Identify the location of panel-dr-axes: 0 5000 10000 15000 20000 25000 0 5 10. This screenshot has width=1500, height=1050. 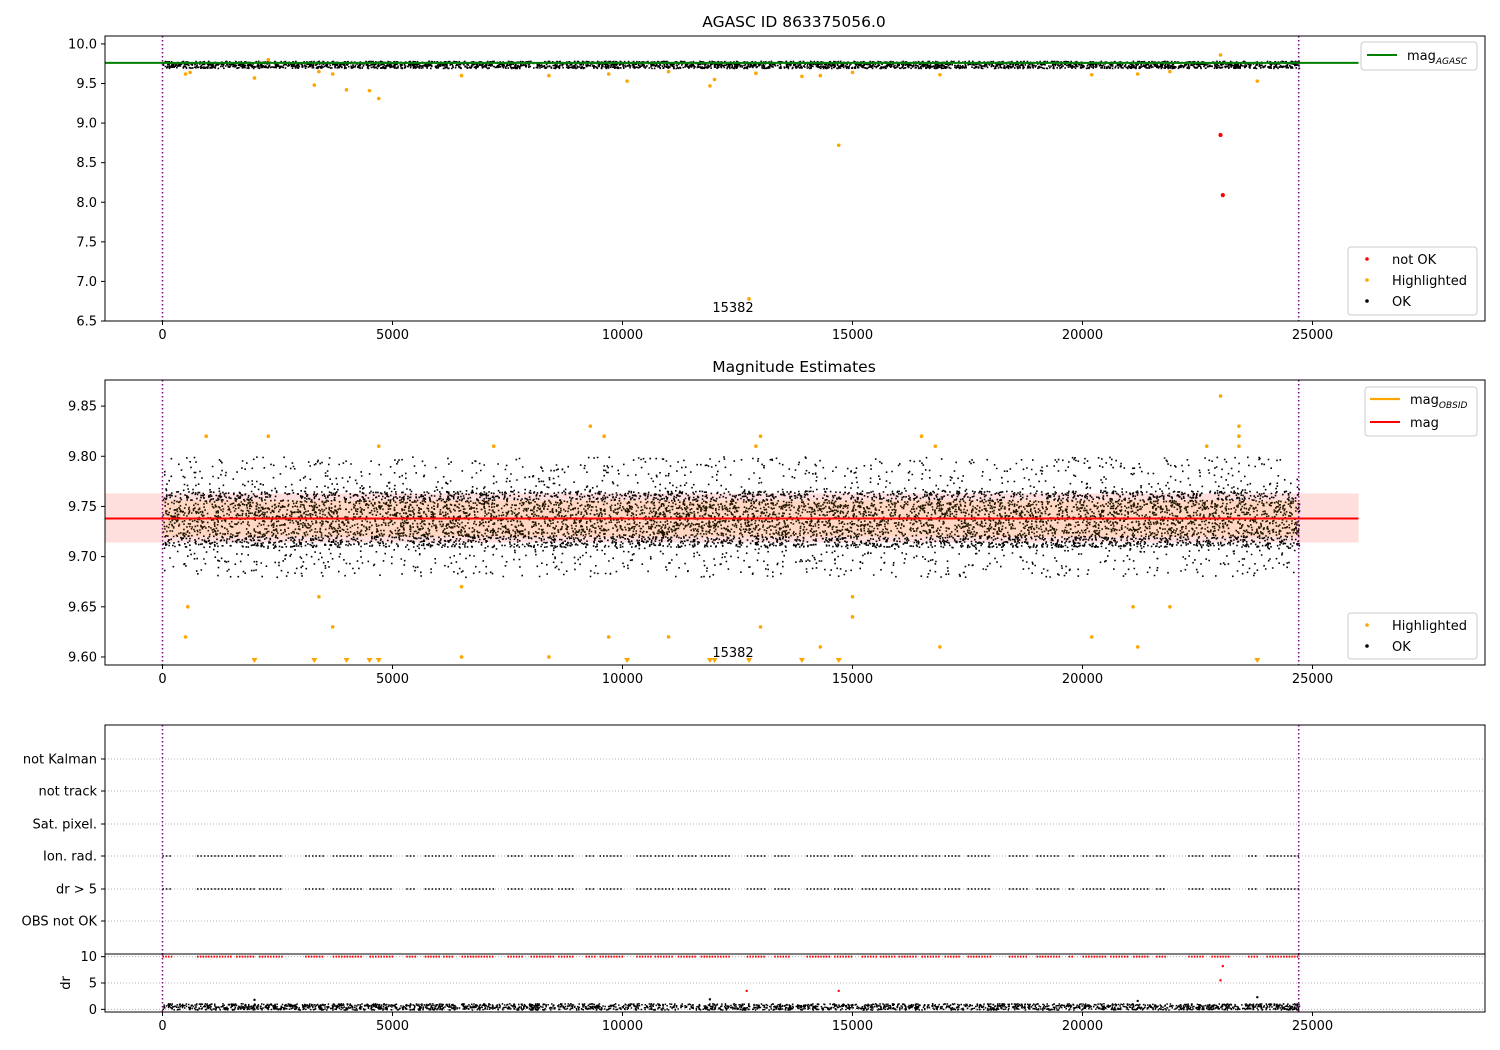
(706, 992).